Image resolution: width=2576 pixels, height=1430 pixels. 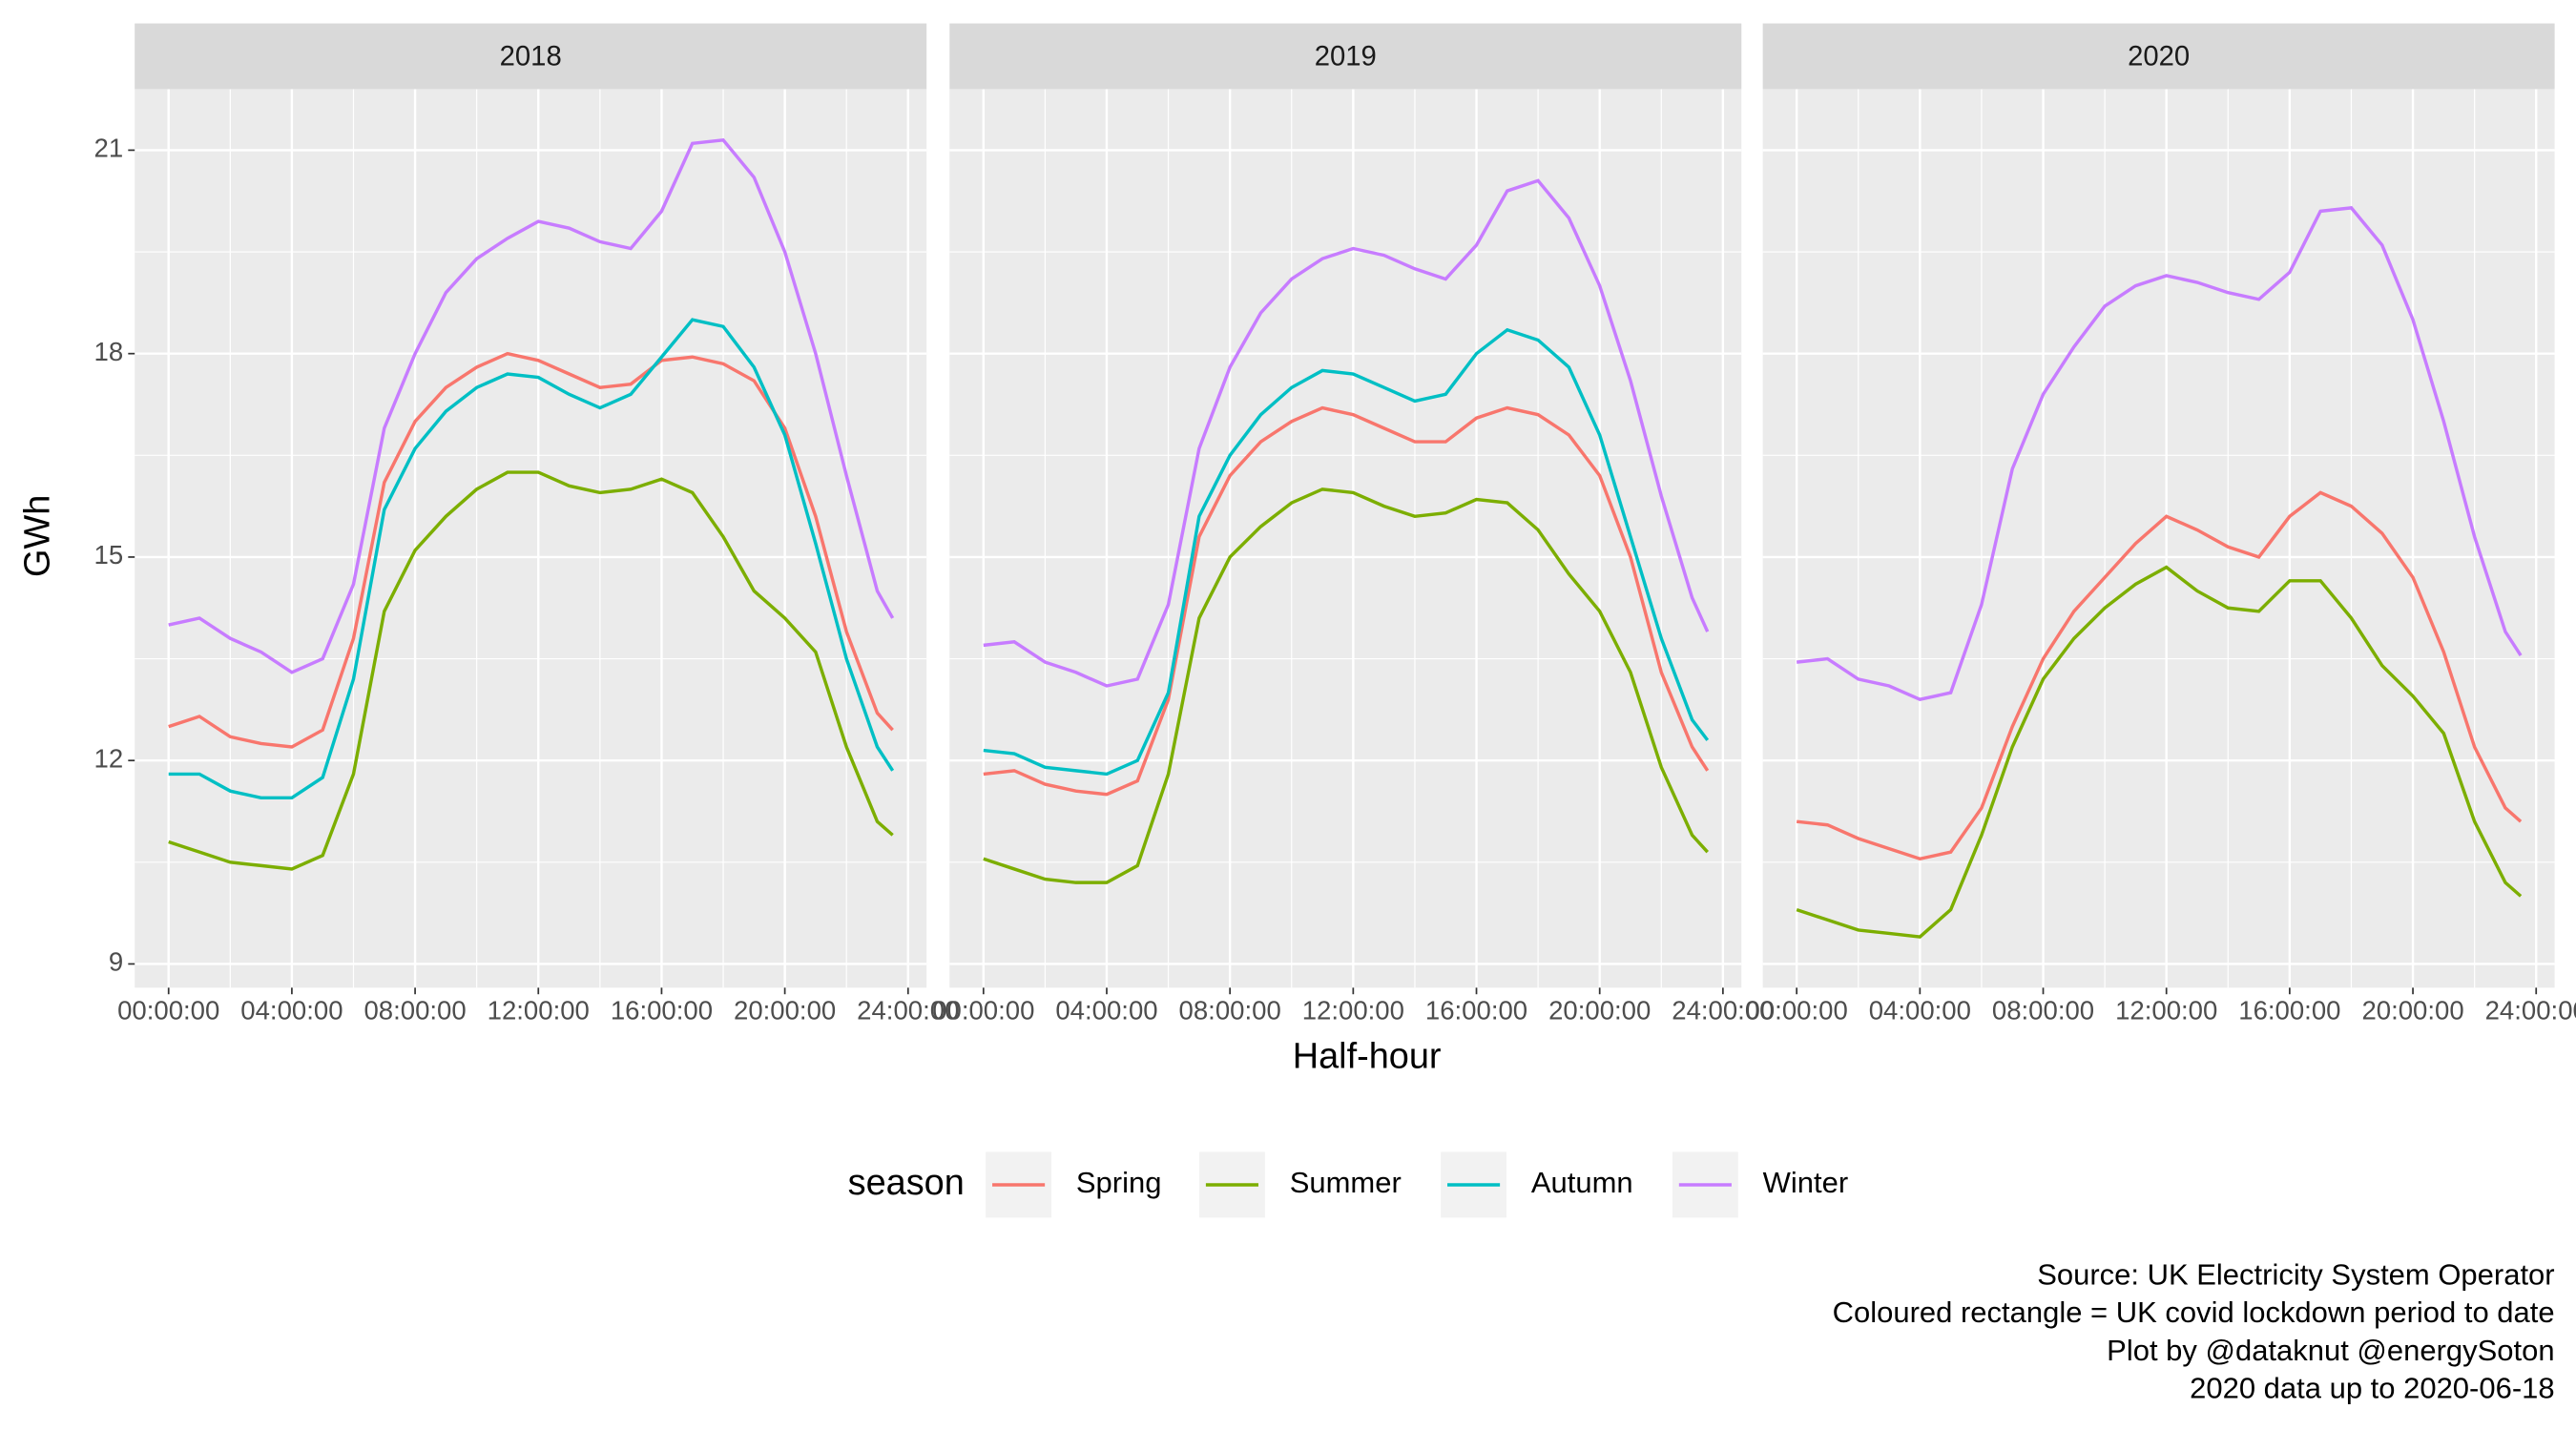 I want to click on legend-title: season, so click(x=906, y=1183).